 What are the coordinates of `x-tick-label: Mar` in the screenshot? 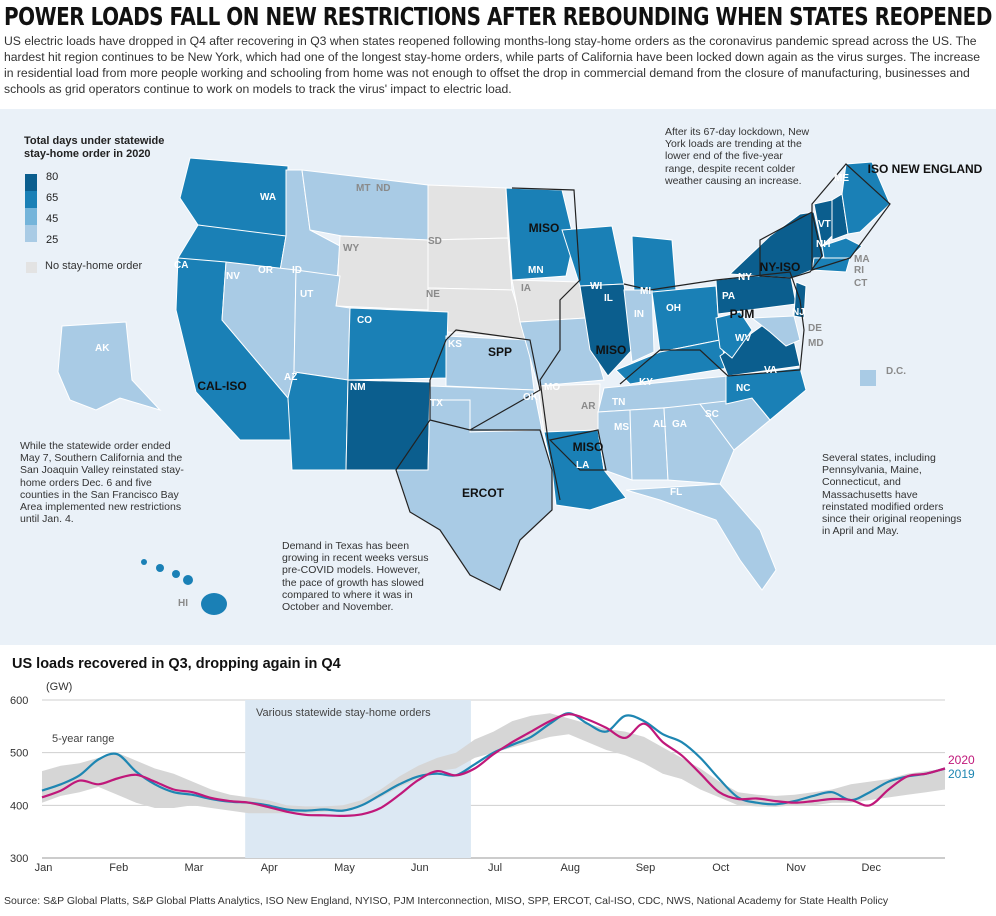 It's located at (194, 868).